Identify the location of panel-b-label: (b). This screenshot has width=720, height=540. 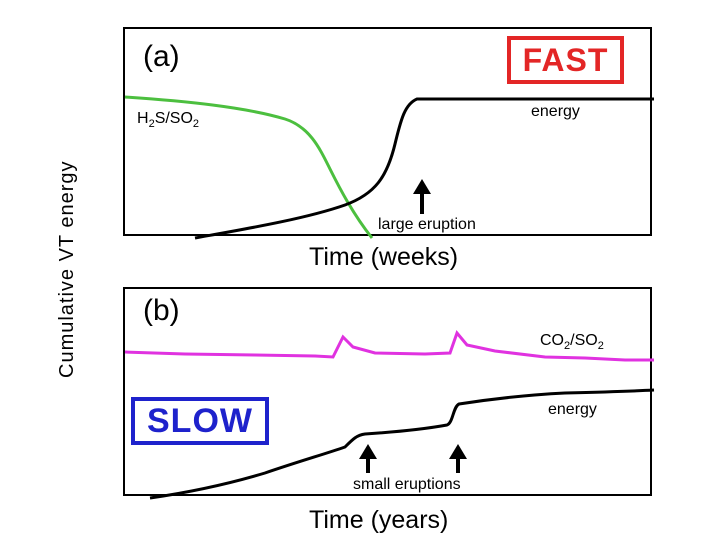
(161, 310).